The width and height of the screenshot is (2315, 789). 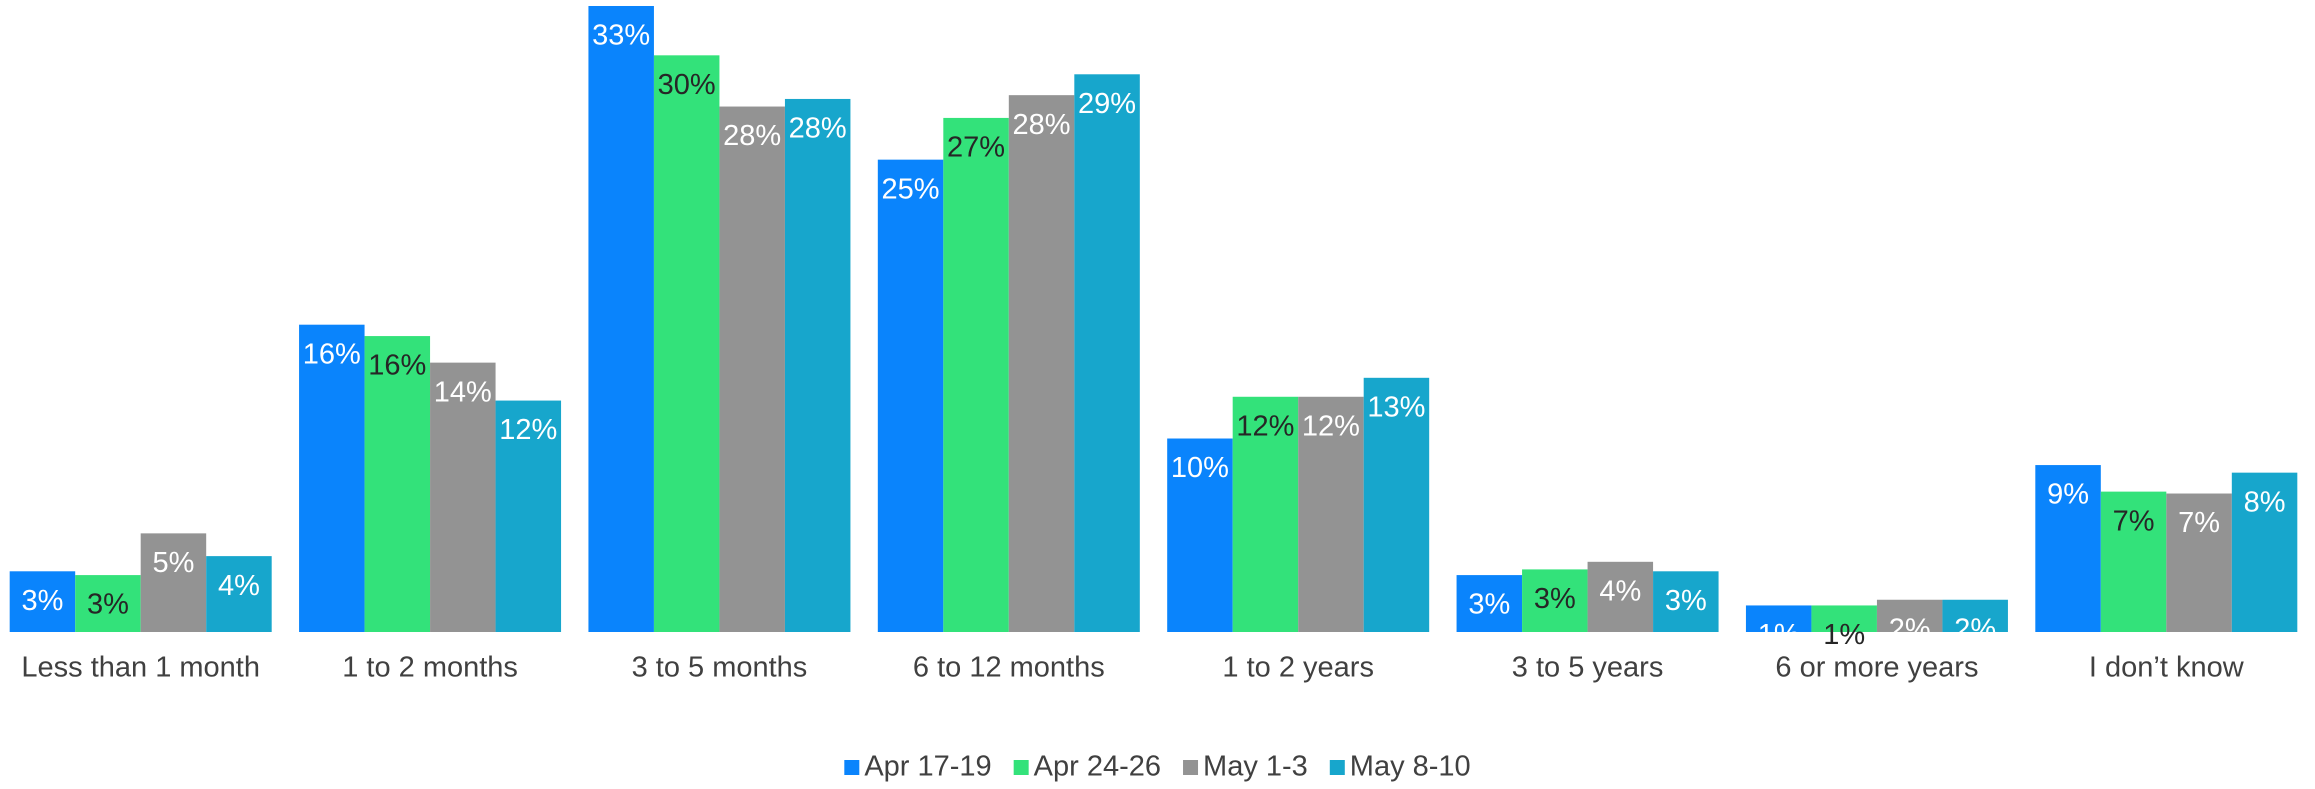 What do you see at coordinates (1588, 668) in the screenshot?
I see `x-tick-label: 3 to 5 years` at bounding box center [1588, 668].